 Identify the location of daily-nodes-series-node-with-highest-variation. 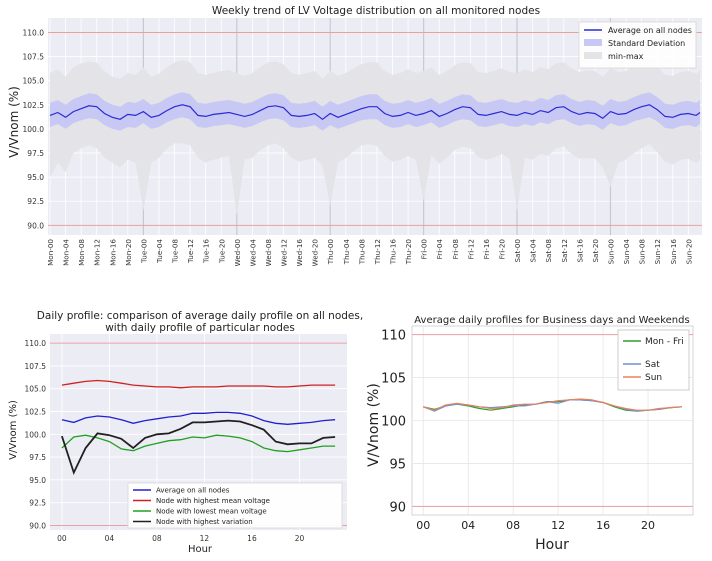
(198, 447).